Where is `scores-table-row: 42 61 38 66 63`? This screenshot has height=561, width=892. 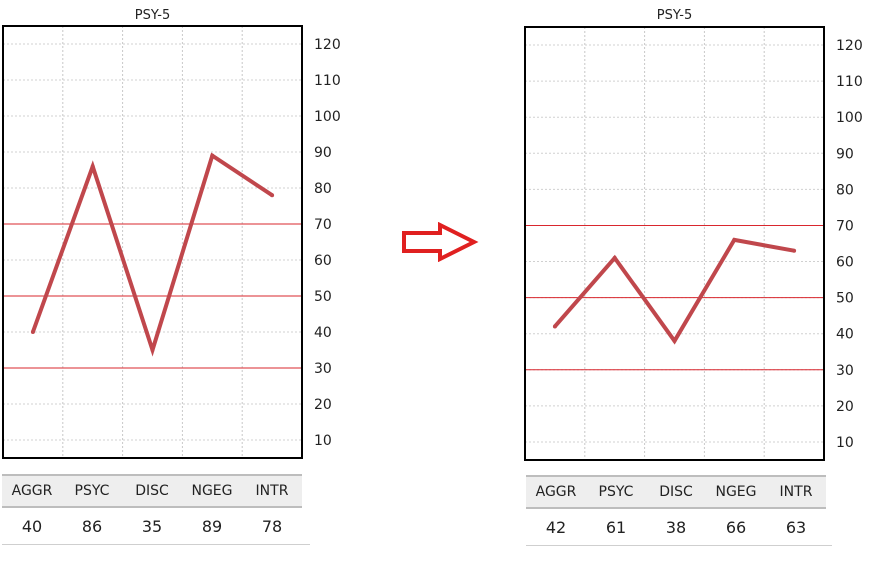
scores-table-row: 42 61 38 66 63 is located at coordinates (679, 527).